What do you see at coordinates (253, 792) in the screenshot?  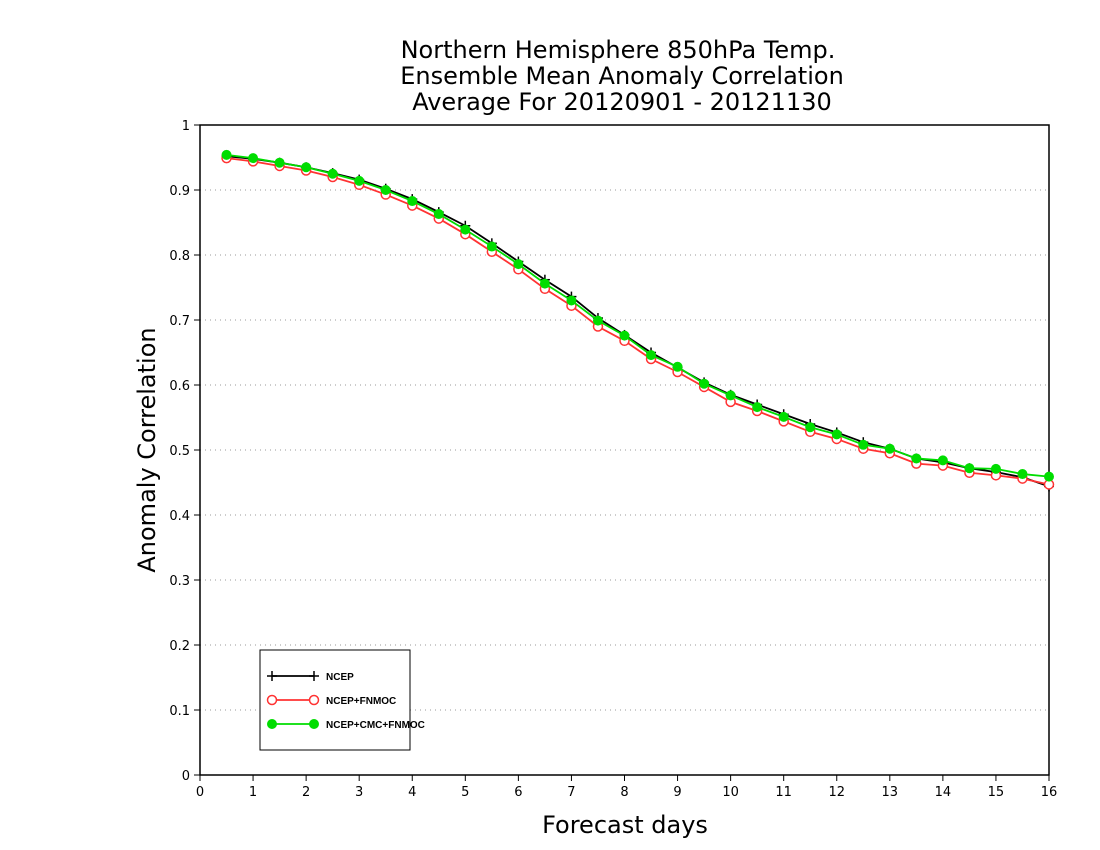 I see `x-tick-label: 1` at bounding box center [253, 792].